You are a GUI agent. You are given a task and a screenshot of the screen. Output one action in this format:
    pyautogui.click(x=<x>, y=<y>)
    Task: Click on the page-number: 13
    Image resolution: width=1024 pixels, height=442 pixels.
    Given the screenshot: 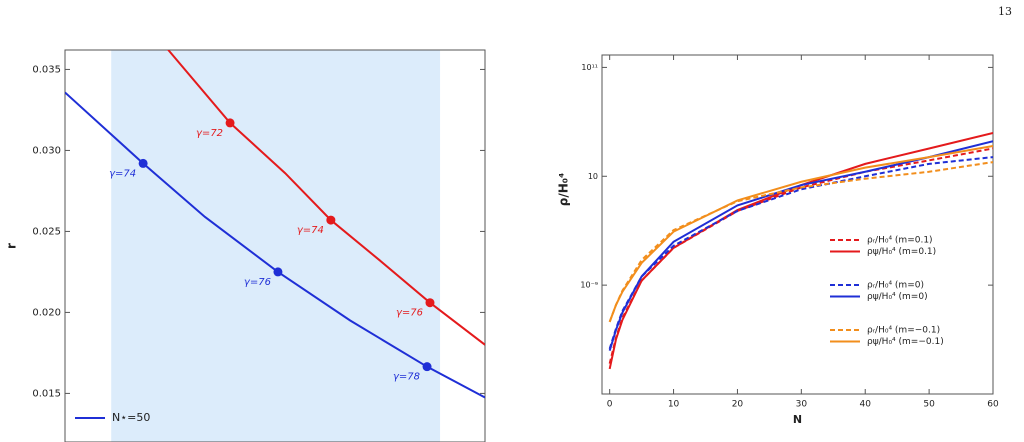 What is the action you would take?
    pyautogui.click(x=1005, y=11)
    